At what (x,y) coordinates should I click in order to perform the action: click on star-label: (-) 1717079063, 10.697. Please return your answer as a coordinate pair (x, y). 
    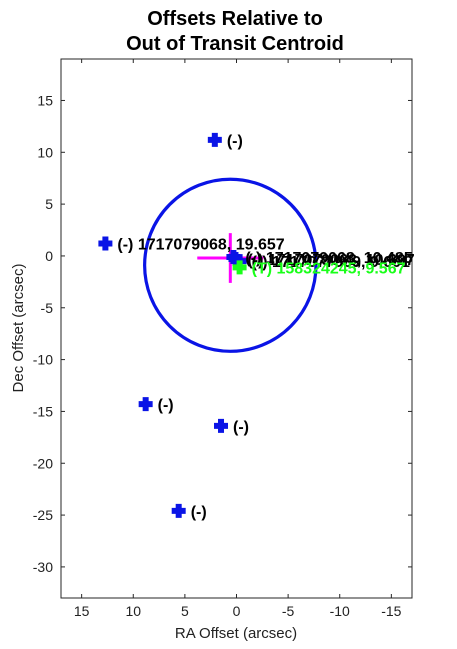
    Looking at the image, I should click on (330, 260).